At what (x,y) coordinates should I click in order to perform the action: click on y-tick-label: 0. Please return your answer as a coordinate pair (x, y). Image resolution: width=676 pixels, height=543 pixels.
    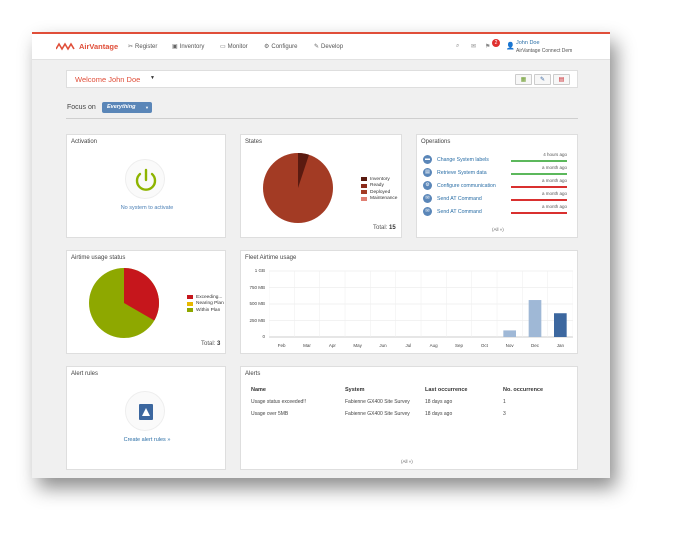
    Looking at the image, I should click on (263, 336).